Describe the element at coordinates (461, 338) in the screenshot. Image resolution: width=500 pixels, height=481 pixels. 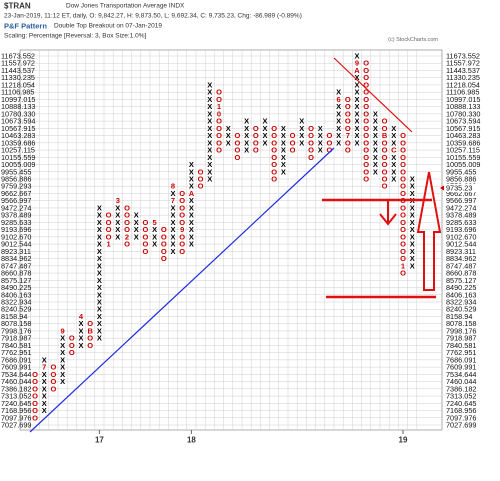
I see `y-tick-label-right: 7918.987` at that location.